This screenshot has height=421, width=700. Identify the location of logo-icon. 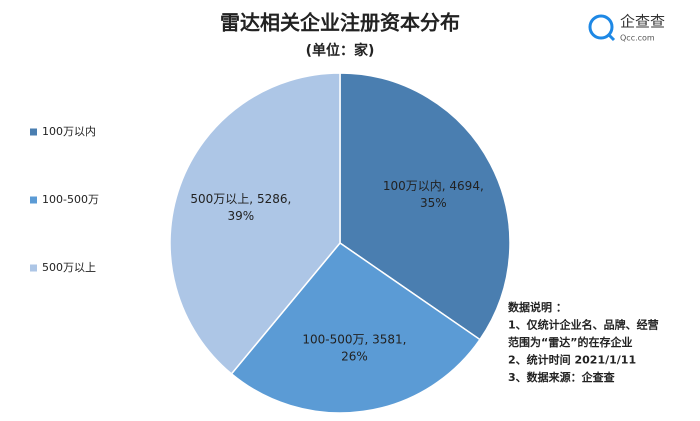
(601, 27).